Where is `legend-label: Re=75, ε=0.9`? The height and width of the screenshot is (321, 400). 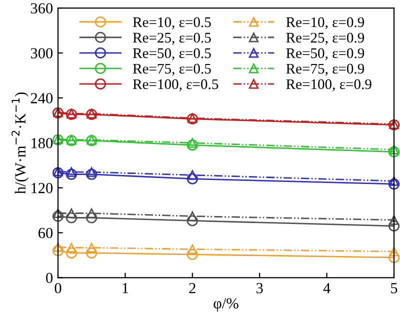
legend-label: Re=75, ε=0.9 is located at coordinates (325, 70).